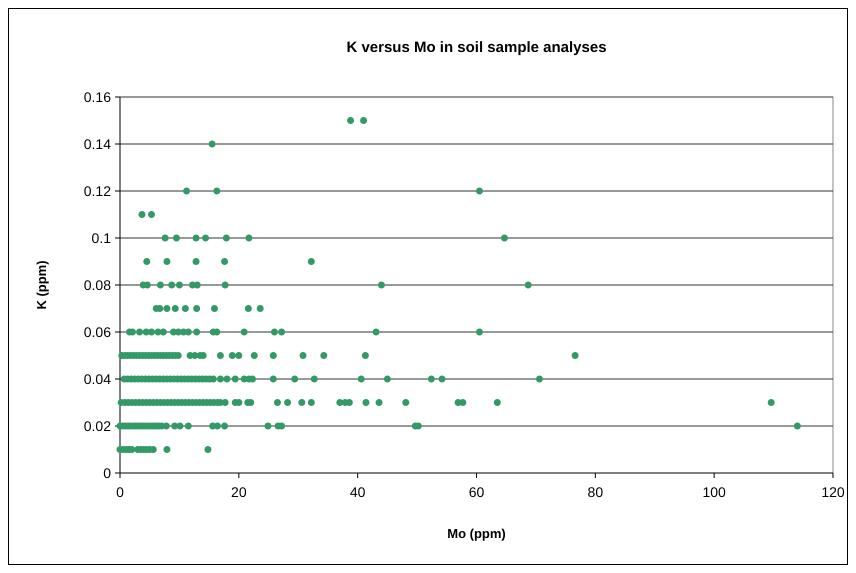 The height and width of the screenshot is (573, 856). Describe the element at coordinates (120, 492) in the screenshot. I see `x-tick-label: 0` at that location.